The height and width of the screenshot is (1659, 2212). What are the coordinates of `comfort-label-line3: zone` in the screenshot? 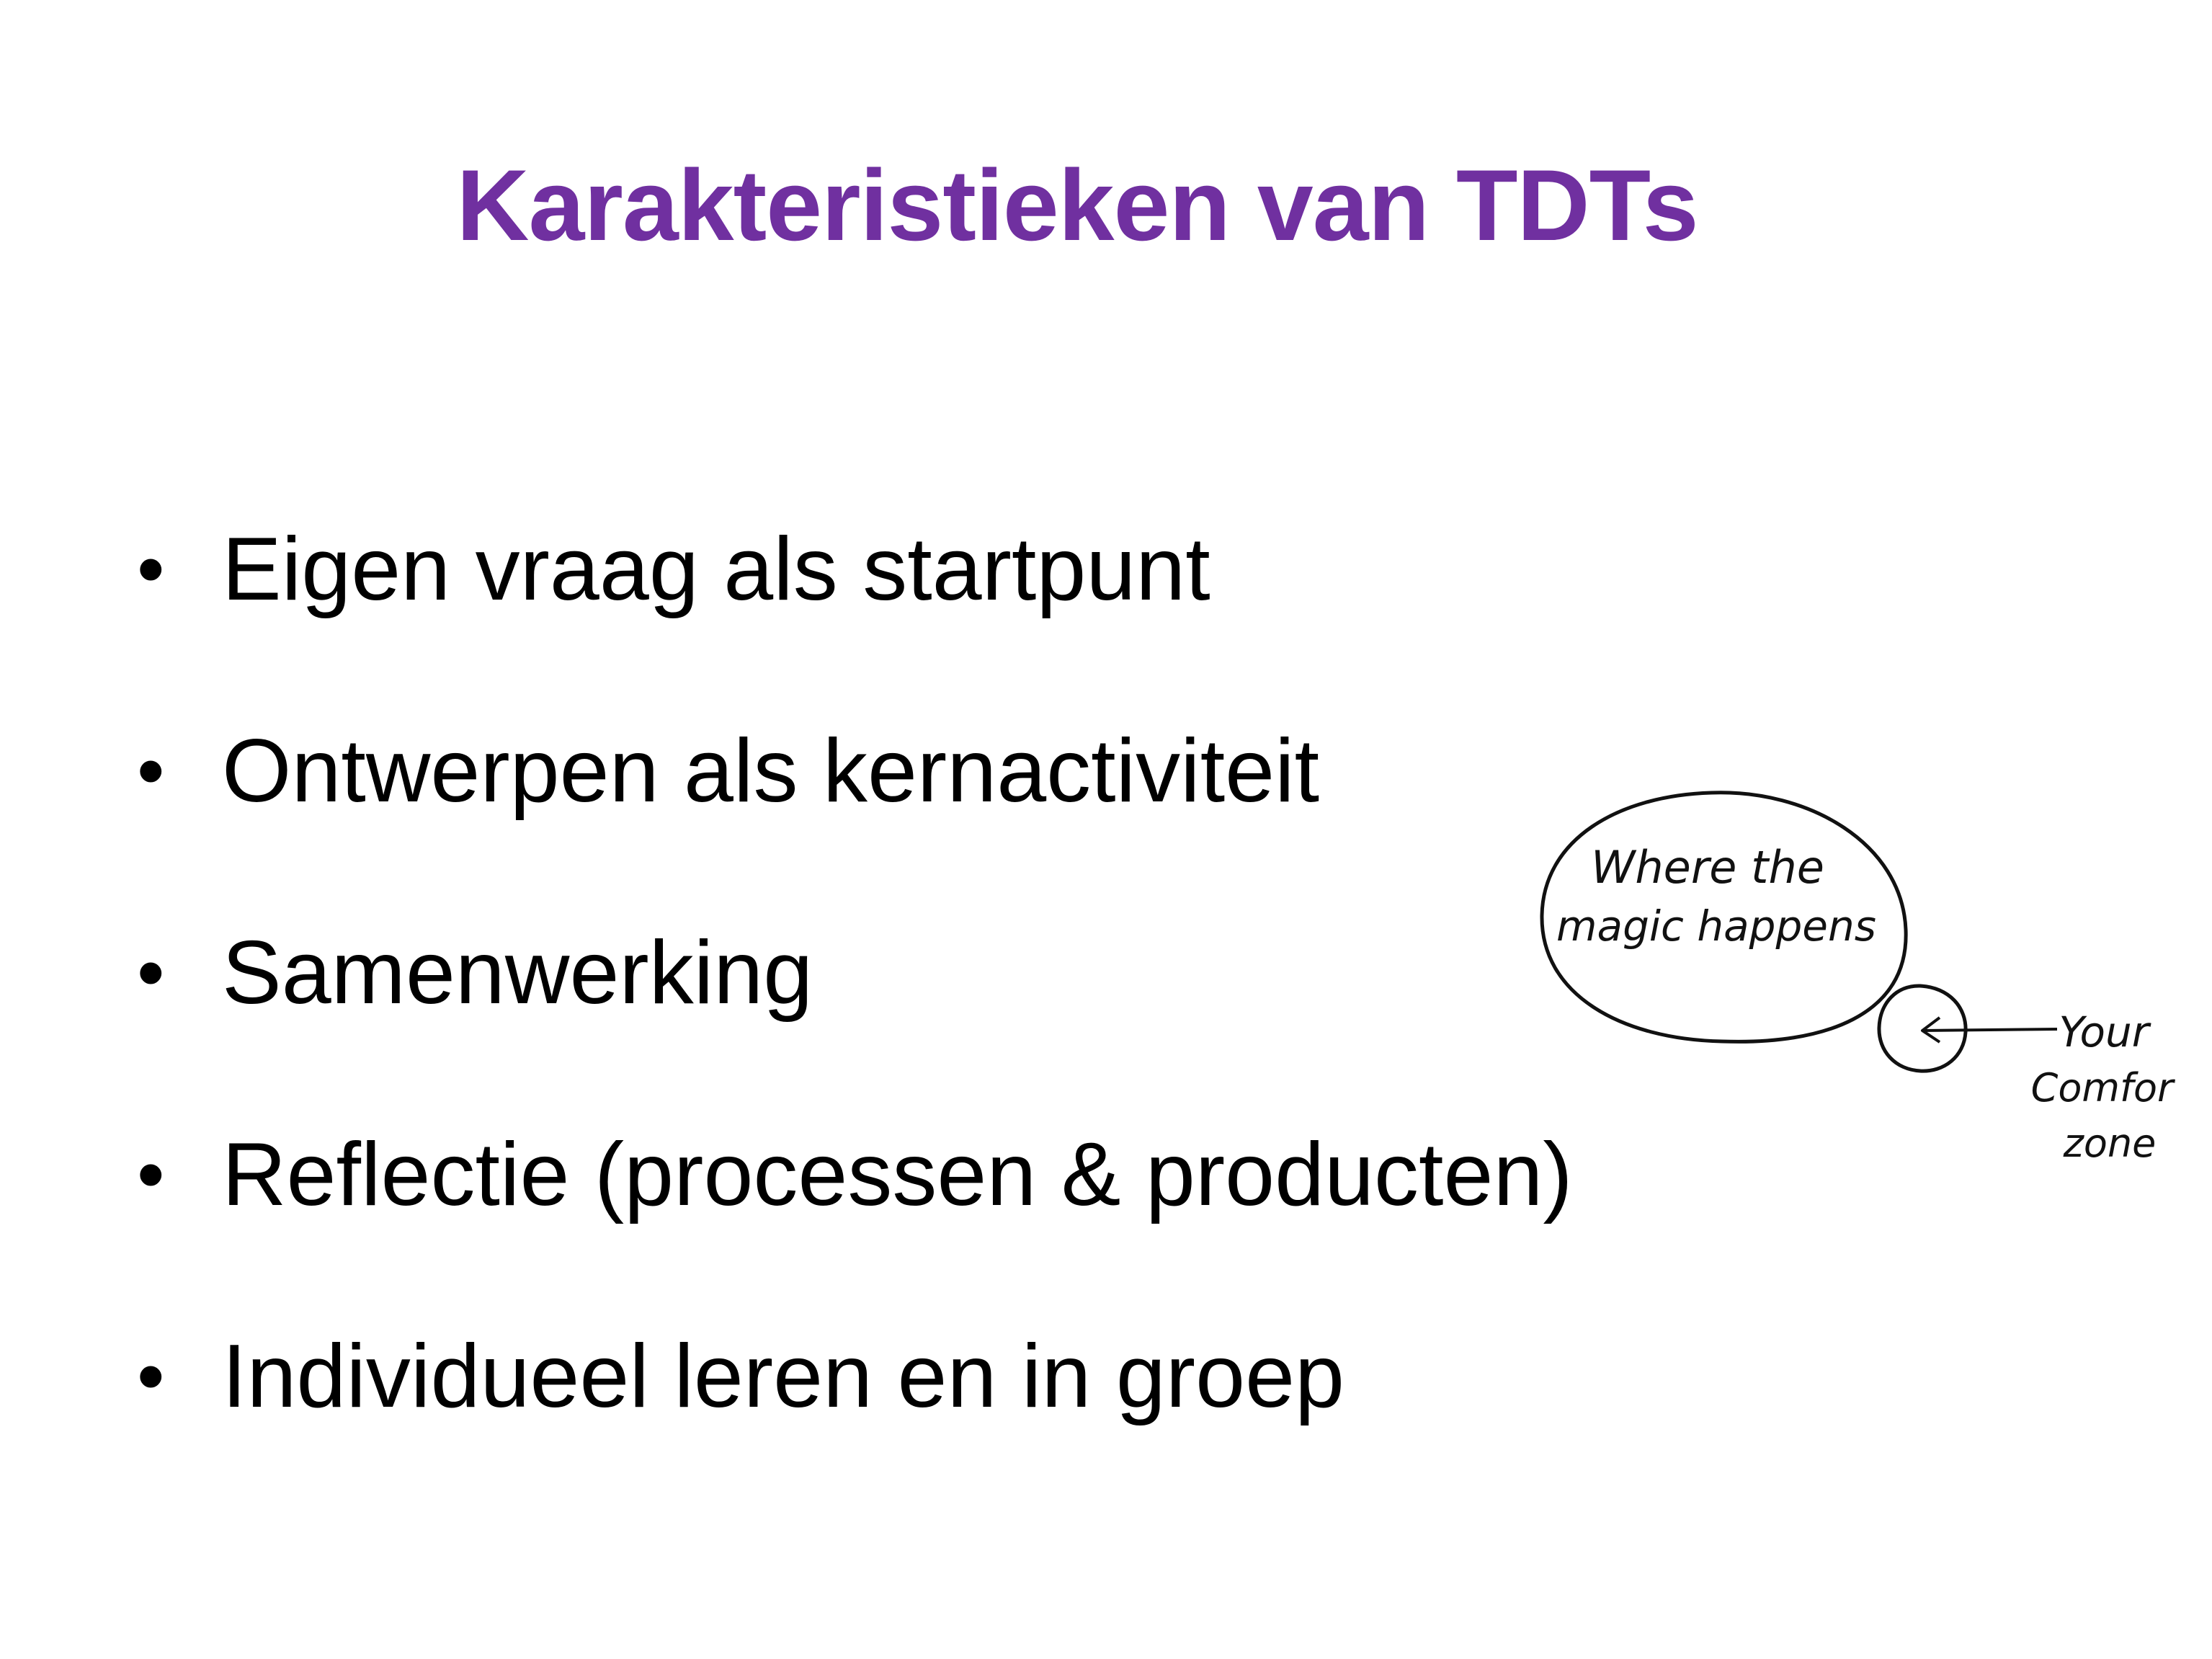 It's located at (2110, 1143).